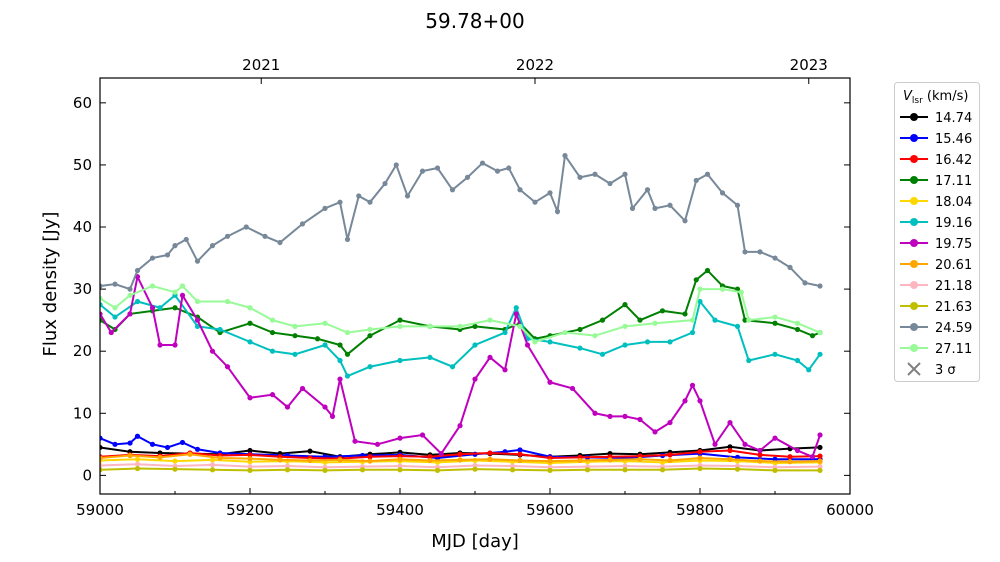 This screenshot has height=562, width=1000. I want to click on series-20.61, so click(461, 458).